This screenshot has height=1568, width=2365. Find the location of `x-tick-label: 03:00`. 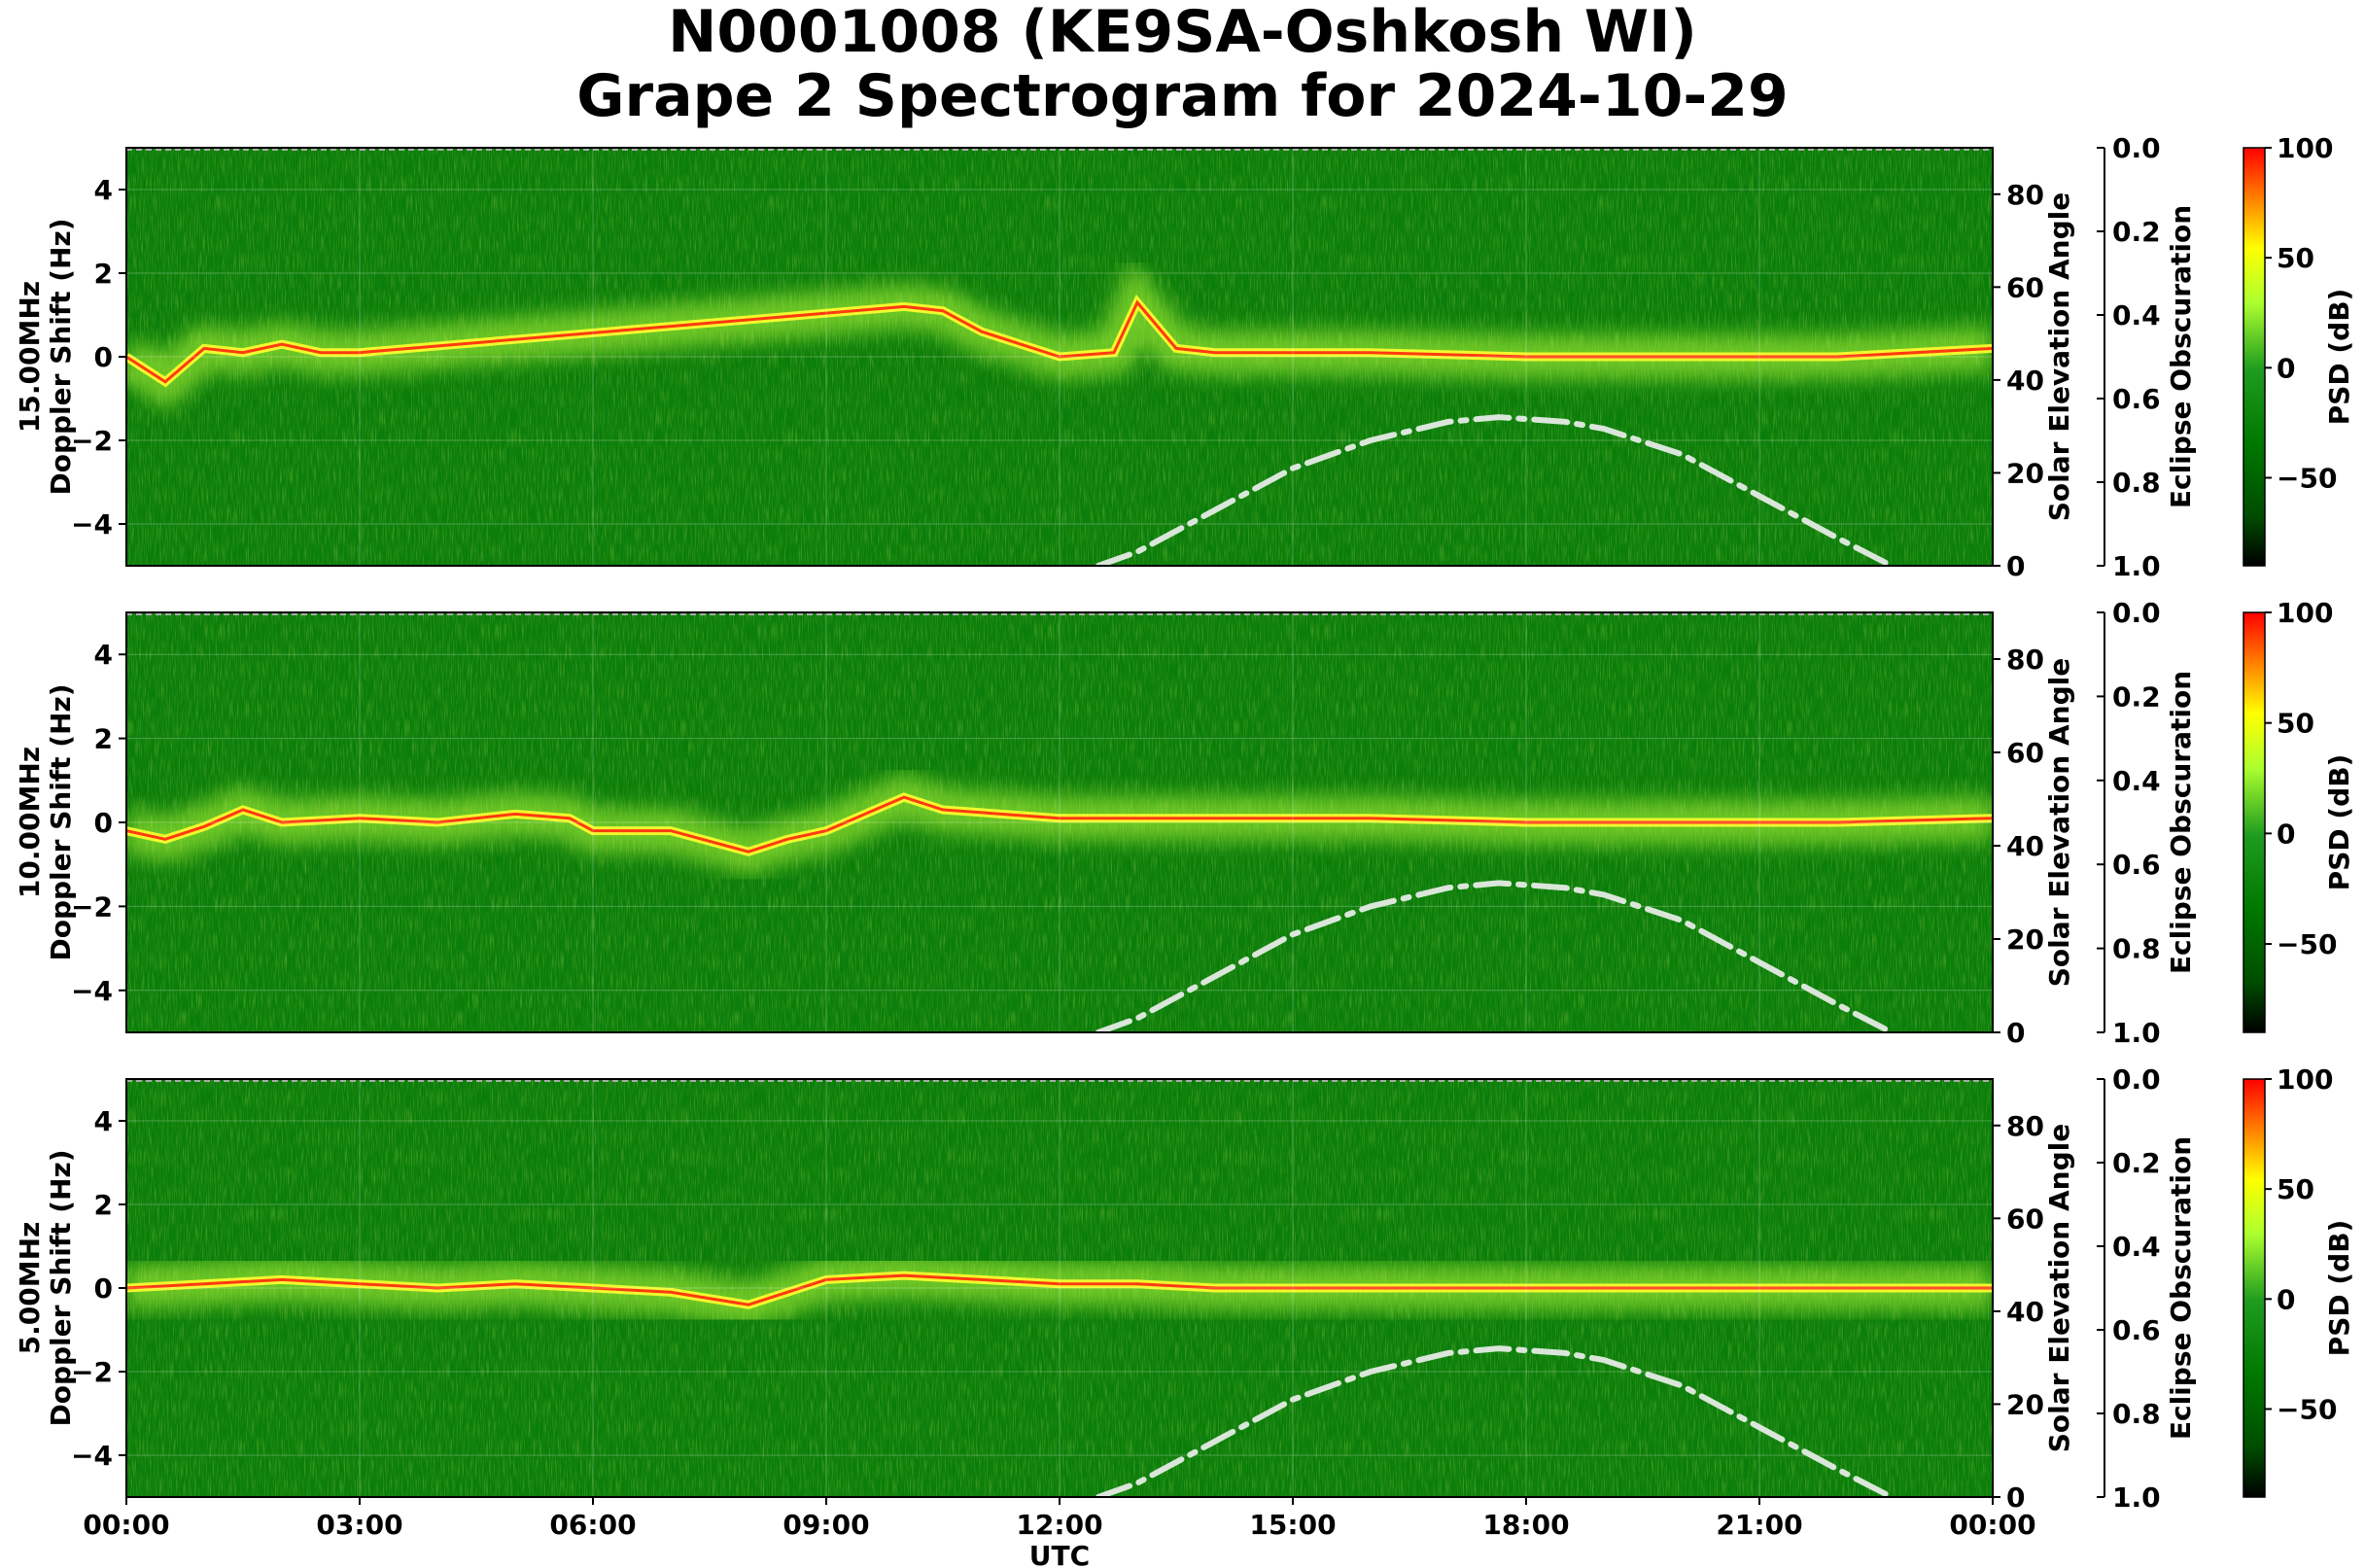

x-tick-label: 03:00 is located at coordinates (359, 1525).